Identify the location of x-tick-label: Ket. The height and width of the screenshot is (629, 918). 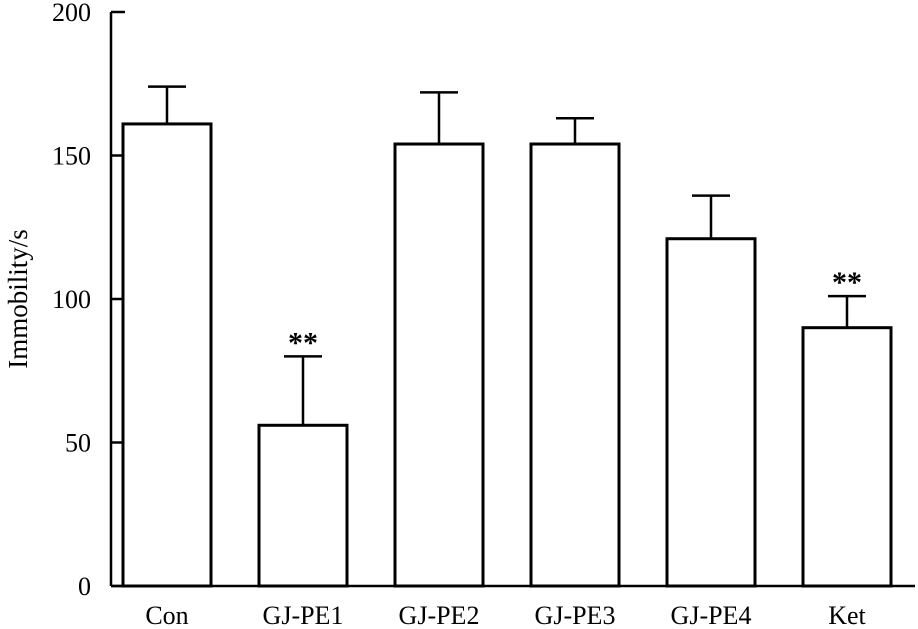
(847, 615).